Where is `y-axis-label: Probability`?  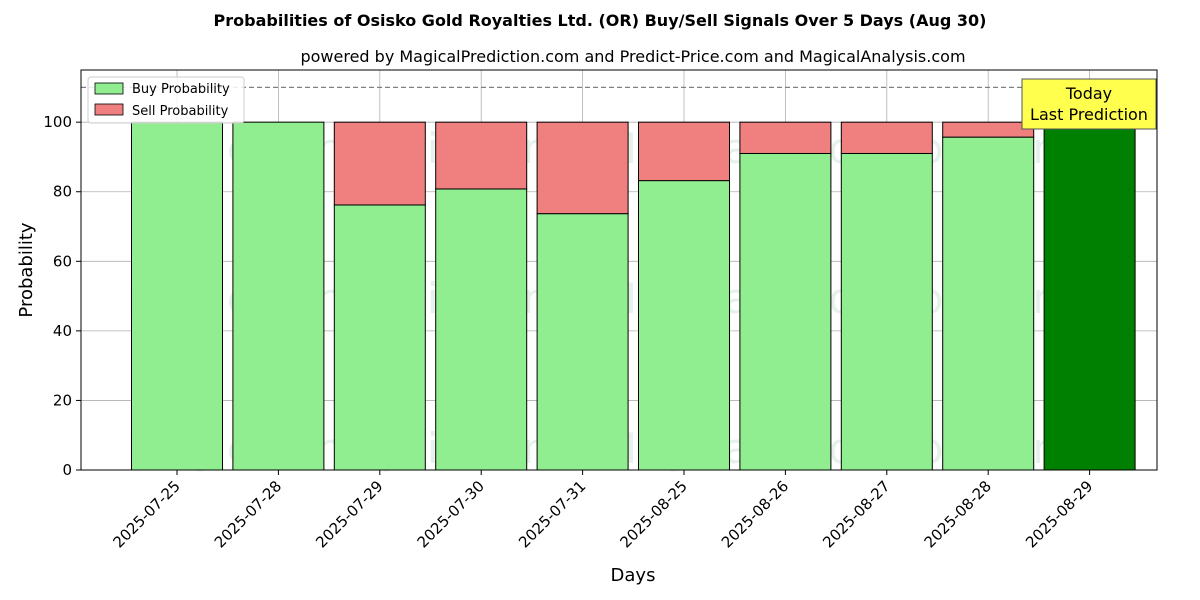
y-axis-label: Probability is located at coordinates (26, 269).